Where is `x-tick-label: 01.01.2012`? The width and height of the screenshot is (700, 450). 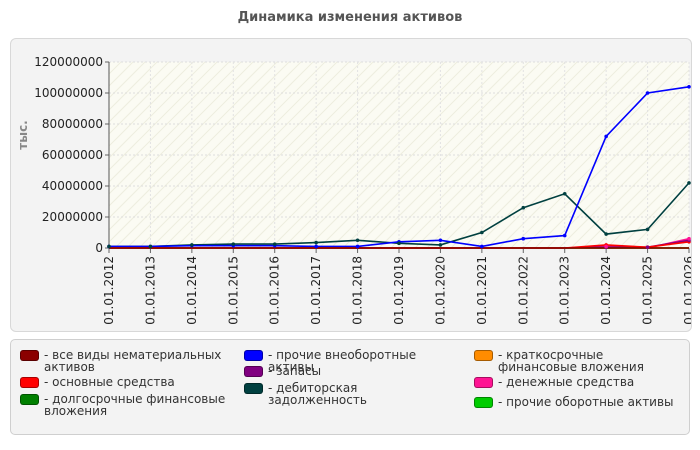
x-tick-label: 01.01.2012 is located at coordinates (109, 290).